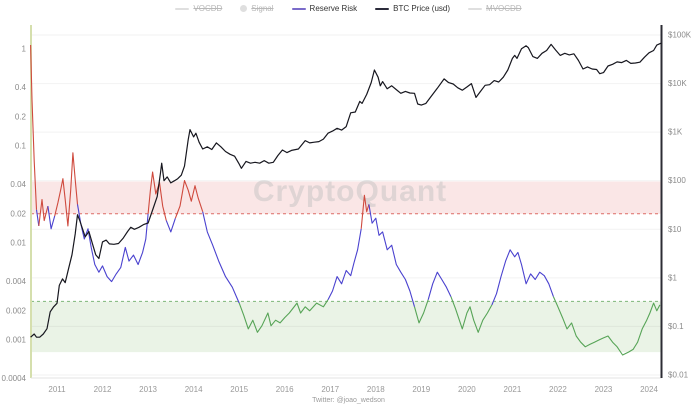 This screenshot has height=406, width=697. I want to click on x-axis-tick-label: 2016, so click(285, 389).